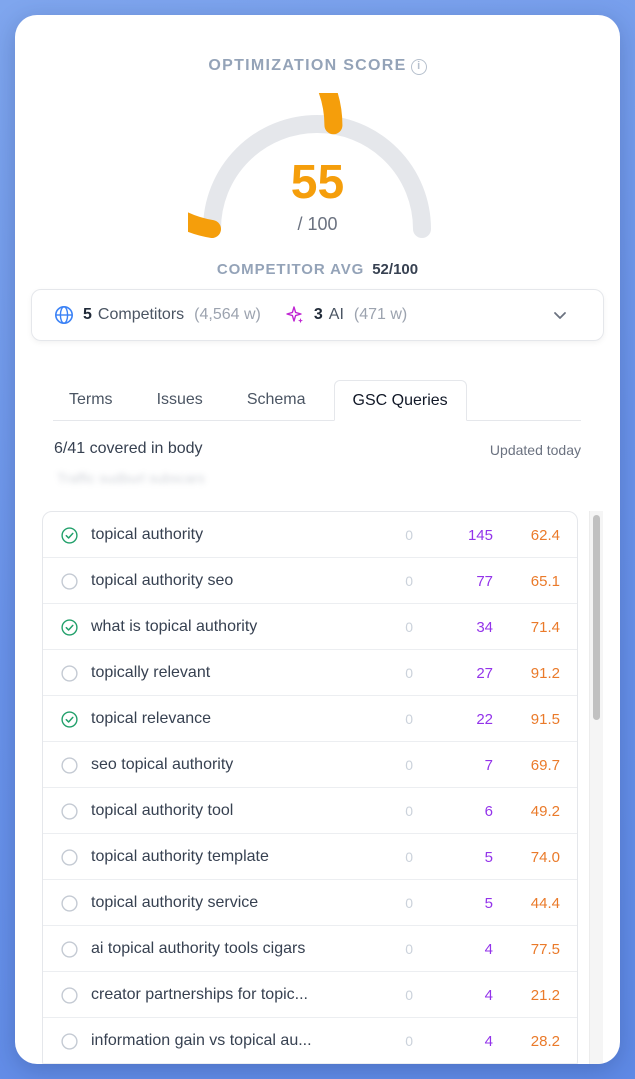  I want to click on ai-words: (471 w), so click(380, 314).